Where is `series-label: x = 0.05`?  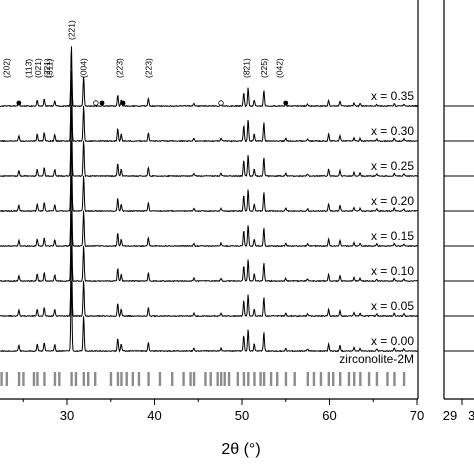
series-label: x = 0.05 is located at coordinates (392, 306).